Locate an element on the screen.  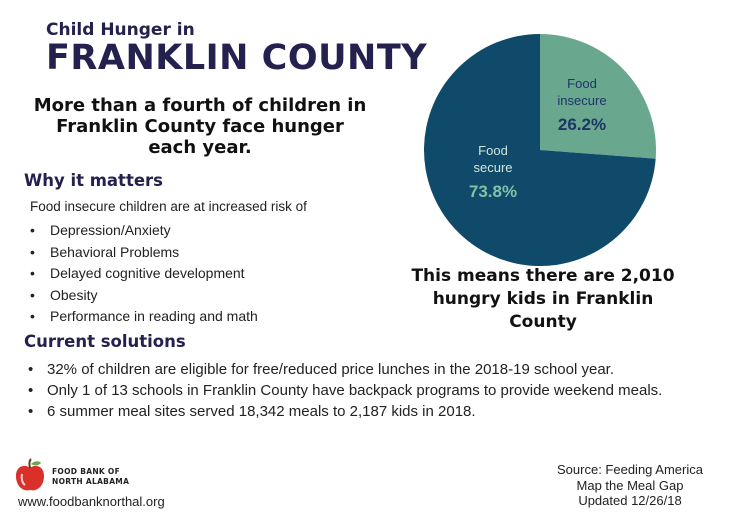
source-line2: Map the Meal Gap is located at coordinates (630, 485).